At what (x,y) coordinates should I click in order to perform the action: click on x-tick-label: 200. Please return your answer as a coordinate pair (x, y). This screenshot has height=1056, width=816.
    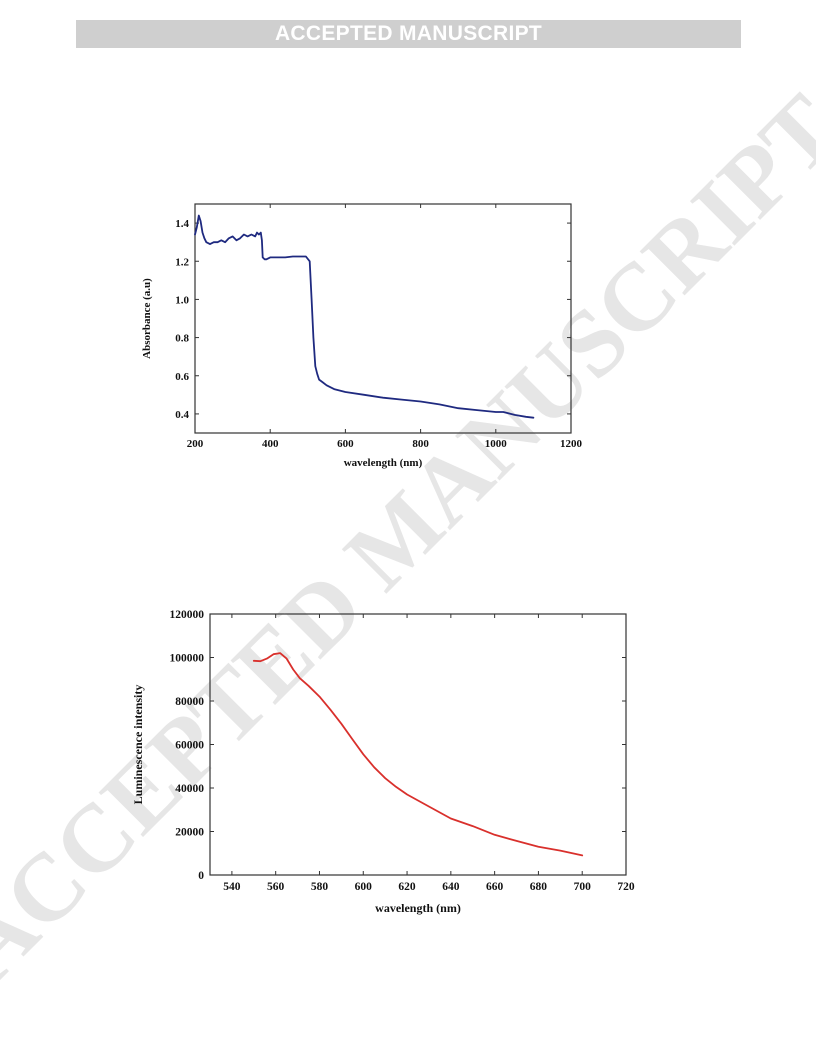
    Looking at the image, I should click on (195, 444).